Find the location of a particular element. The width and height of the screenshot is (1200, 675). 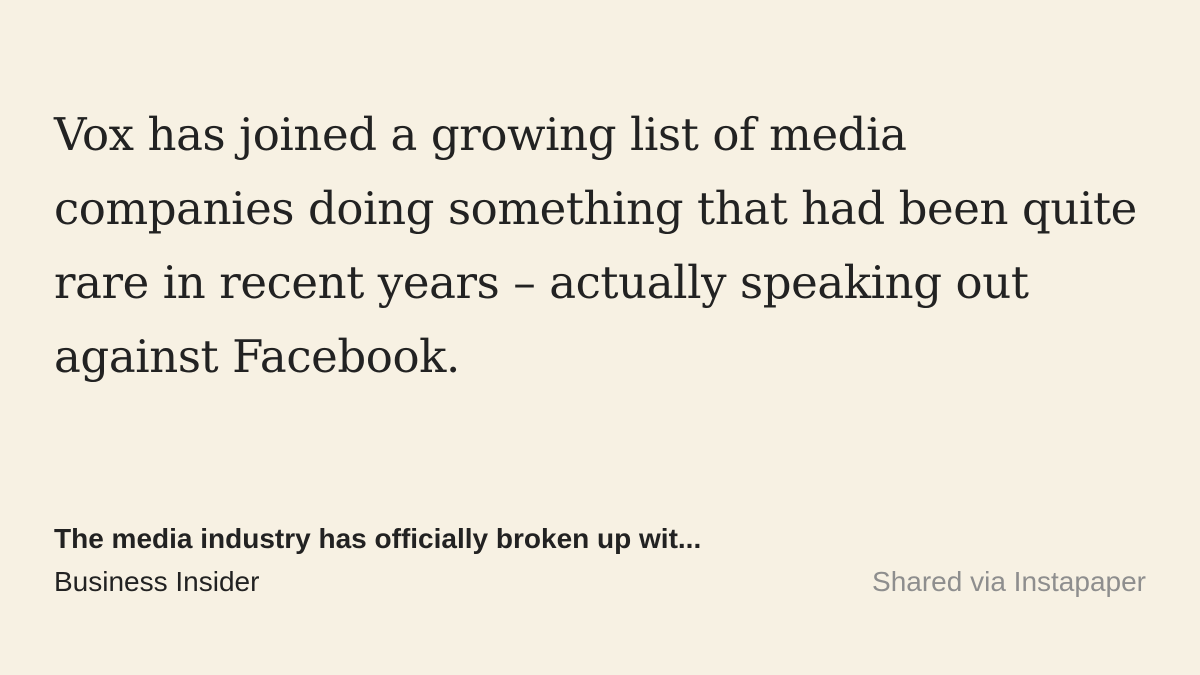

meta-row: Business Insider Shared via Instapaper is located at coordinates (600, 582).